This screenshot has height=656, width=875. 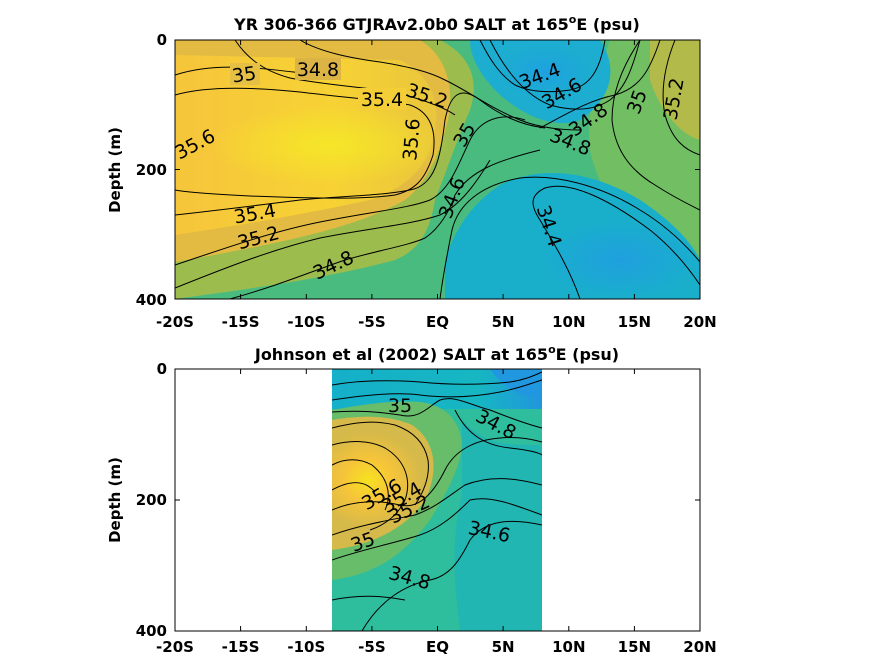 What do you see at coordinates (382, 100) in the screenshot?
I see `contour-label: 35.4` at bounding box center [382, 100].